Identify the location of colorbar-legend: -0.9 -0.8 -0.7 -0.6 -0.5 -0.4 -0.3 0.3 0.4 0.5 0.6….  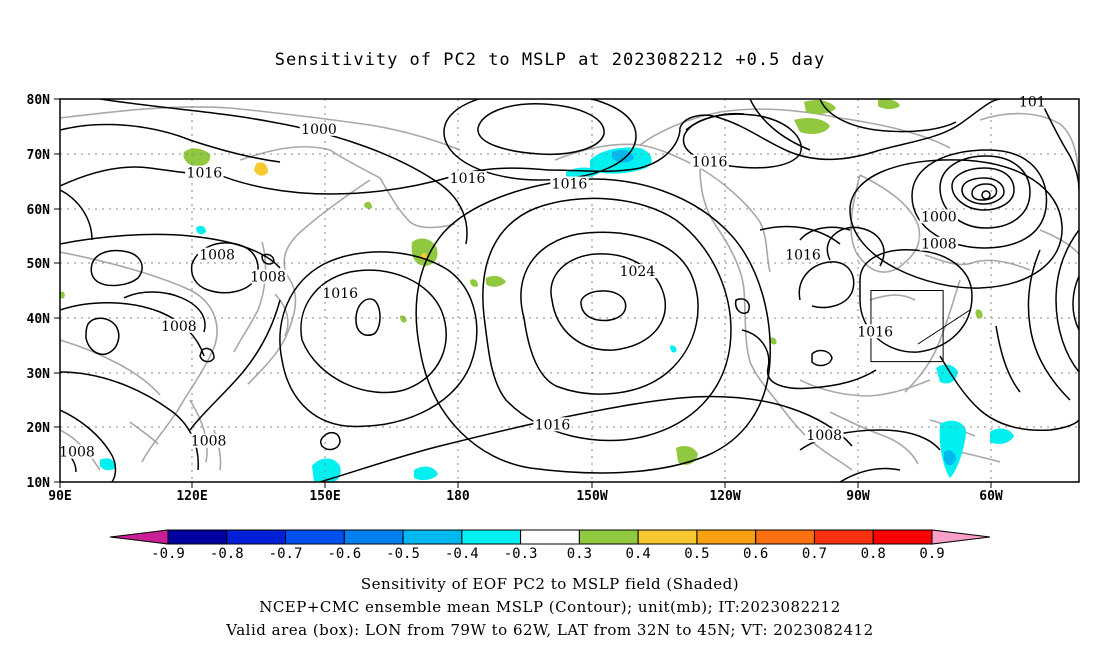
(550, 545).